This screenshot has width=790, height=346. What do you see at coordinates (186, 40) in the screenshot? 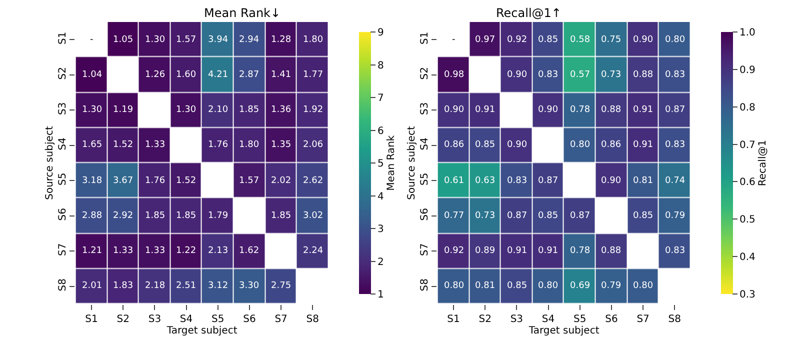
I see `data-label: 1.57` at bounding box center [186, 40].